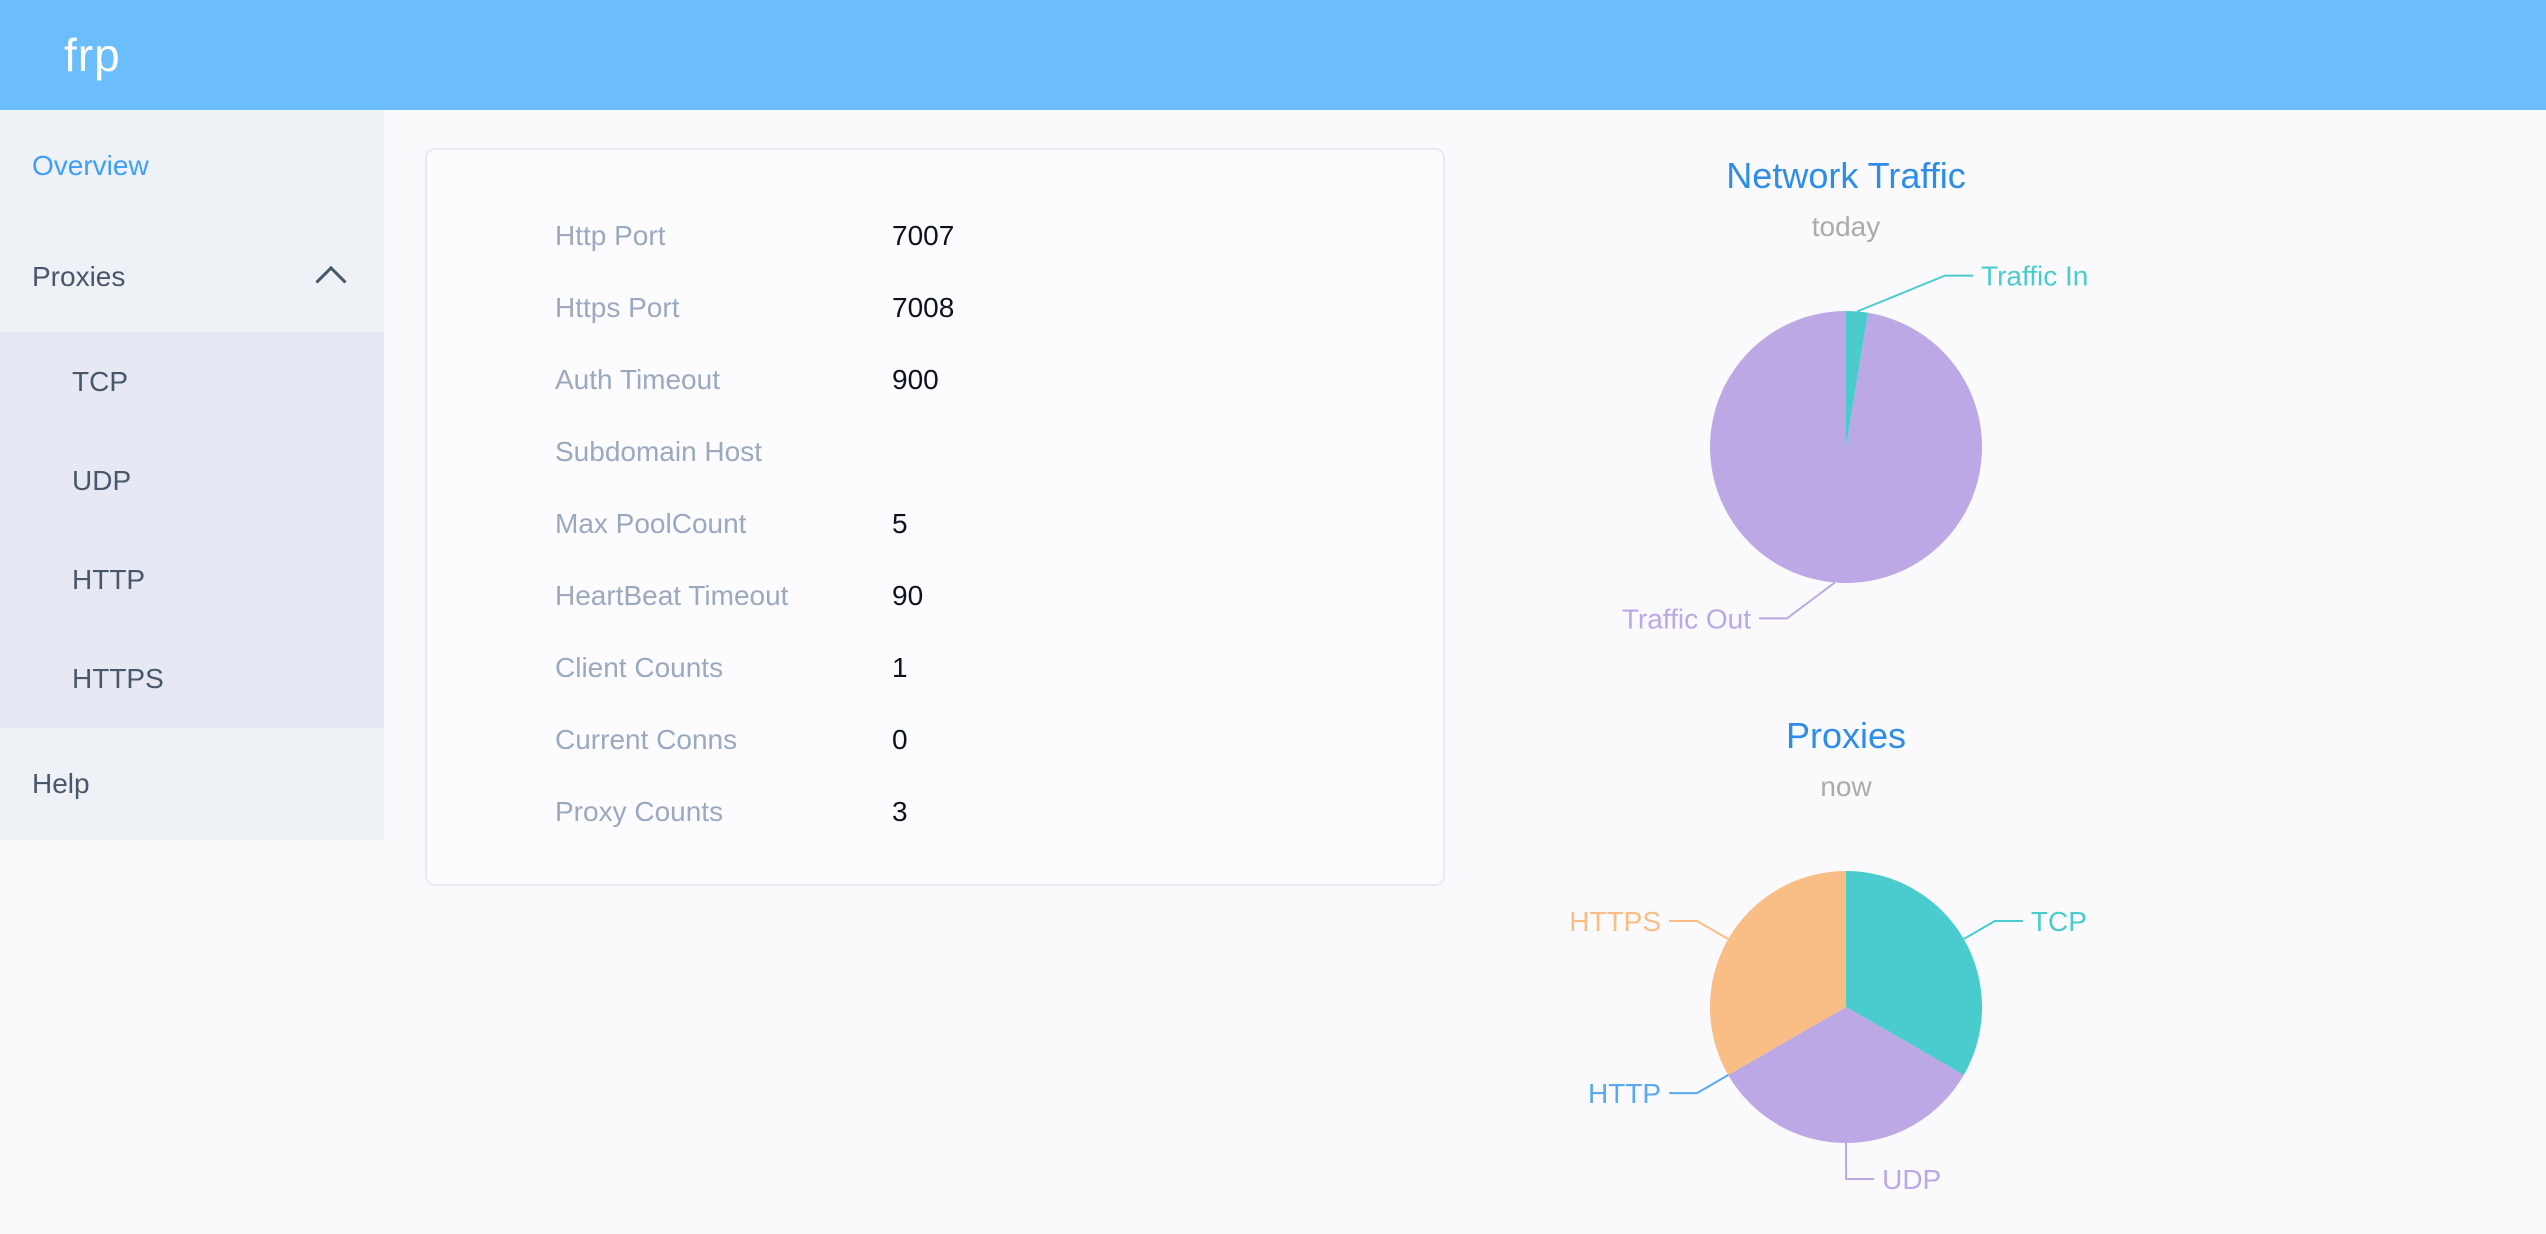 This screenshot has height=1234, width=2546. Describe the element at coordinates (192, 480) in the screenshot. I see `sidebar-item-udp: UDP` at that location.